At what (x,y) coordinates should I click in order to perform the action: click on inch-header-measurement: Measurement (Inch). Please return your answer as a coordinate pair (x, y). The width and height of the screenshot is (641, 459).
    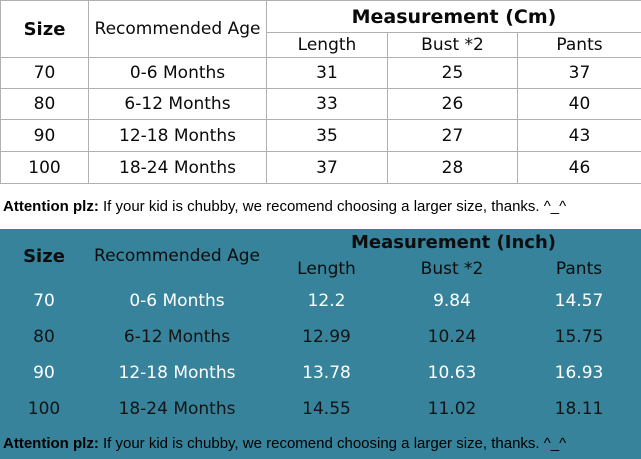
    Looking at the image, I should click on (453, 242).